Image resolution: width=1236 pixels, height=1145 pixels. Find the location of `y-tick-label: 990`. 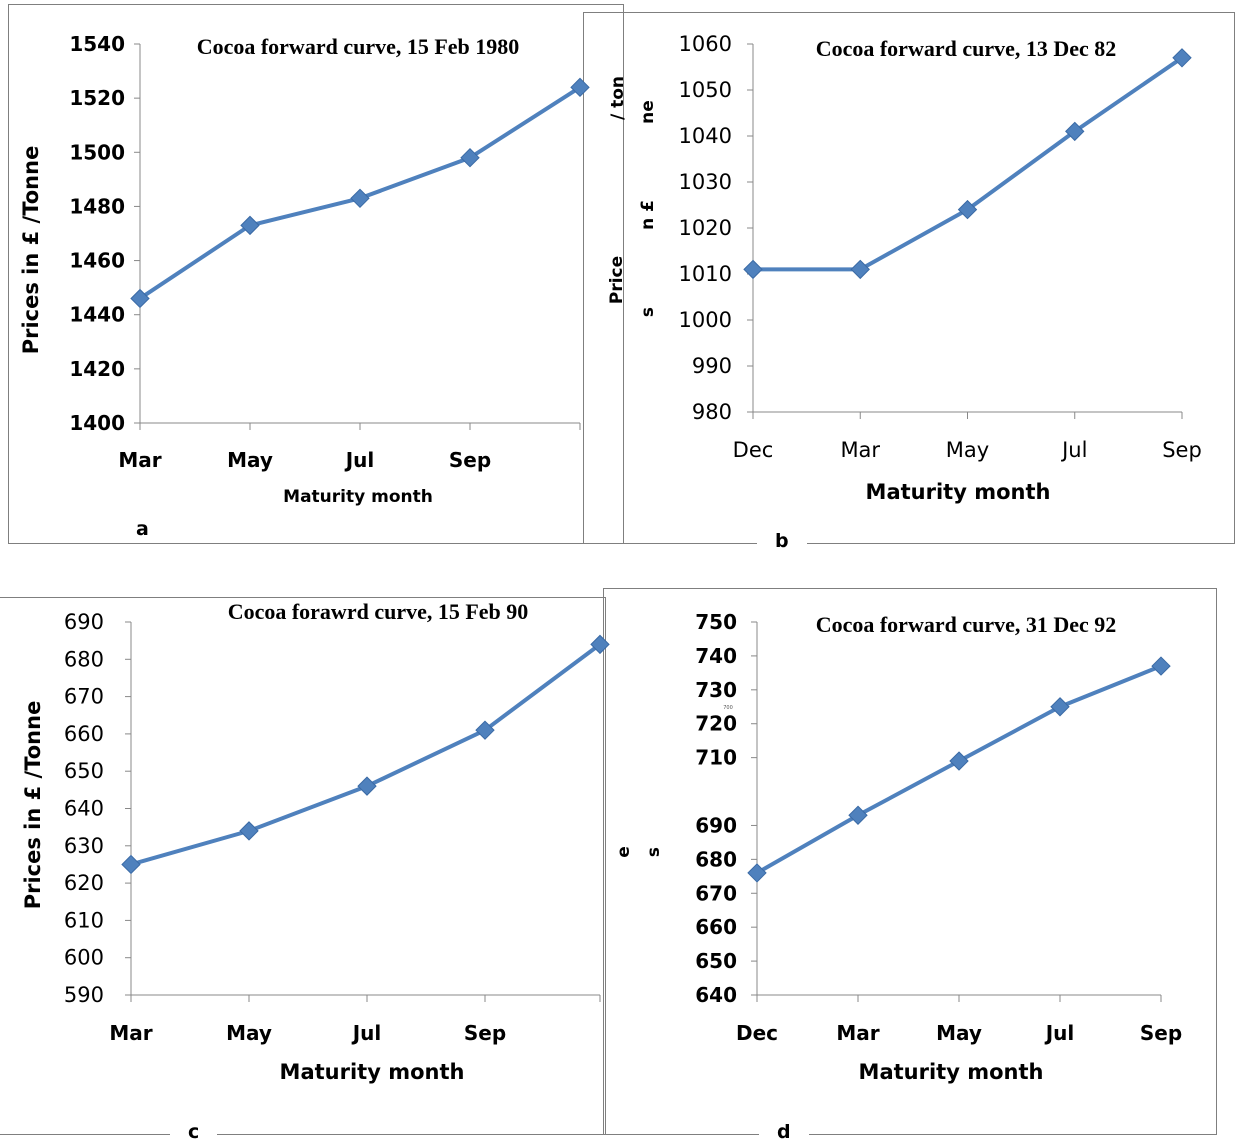

y-tick-label: 990 is located at coordinates (712, 366).